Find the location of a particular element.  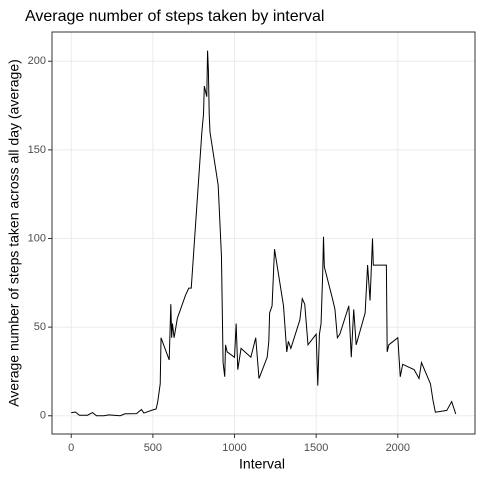

x-tick-label: 0 is located at coordinates (71, 448).